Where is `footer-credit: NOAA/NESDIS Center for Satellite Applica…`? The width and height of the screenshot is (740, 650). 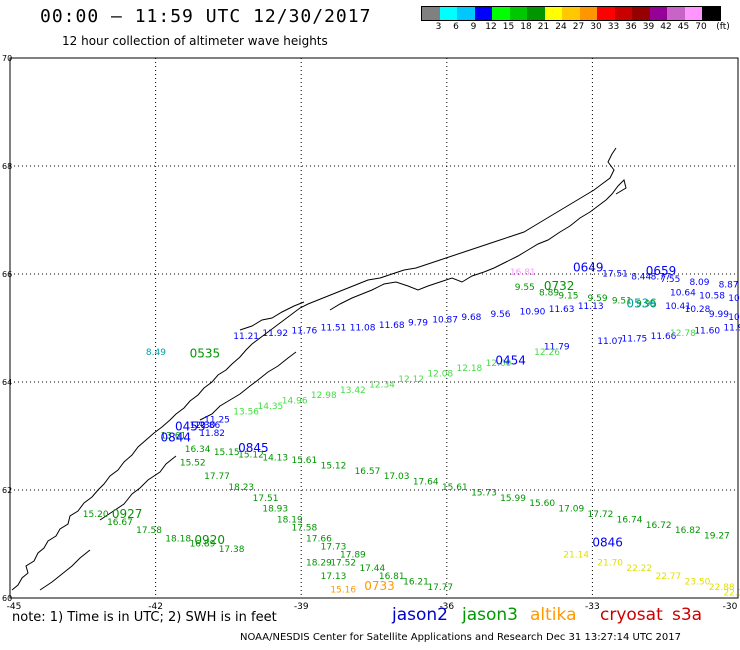
footer-credit: NOAA/NESDIS Center for Satellite Applica… is located at coordinates (461, 637).